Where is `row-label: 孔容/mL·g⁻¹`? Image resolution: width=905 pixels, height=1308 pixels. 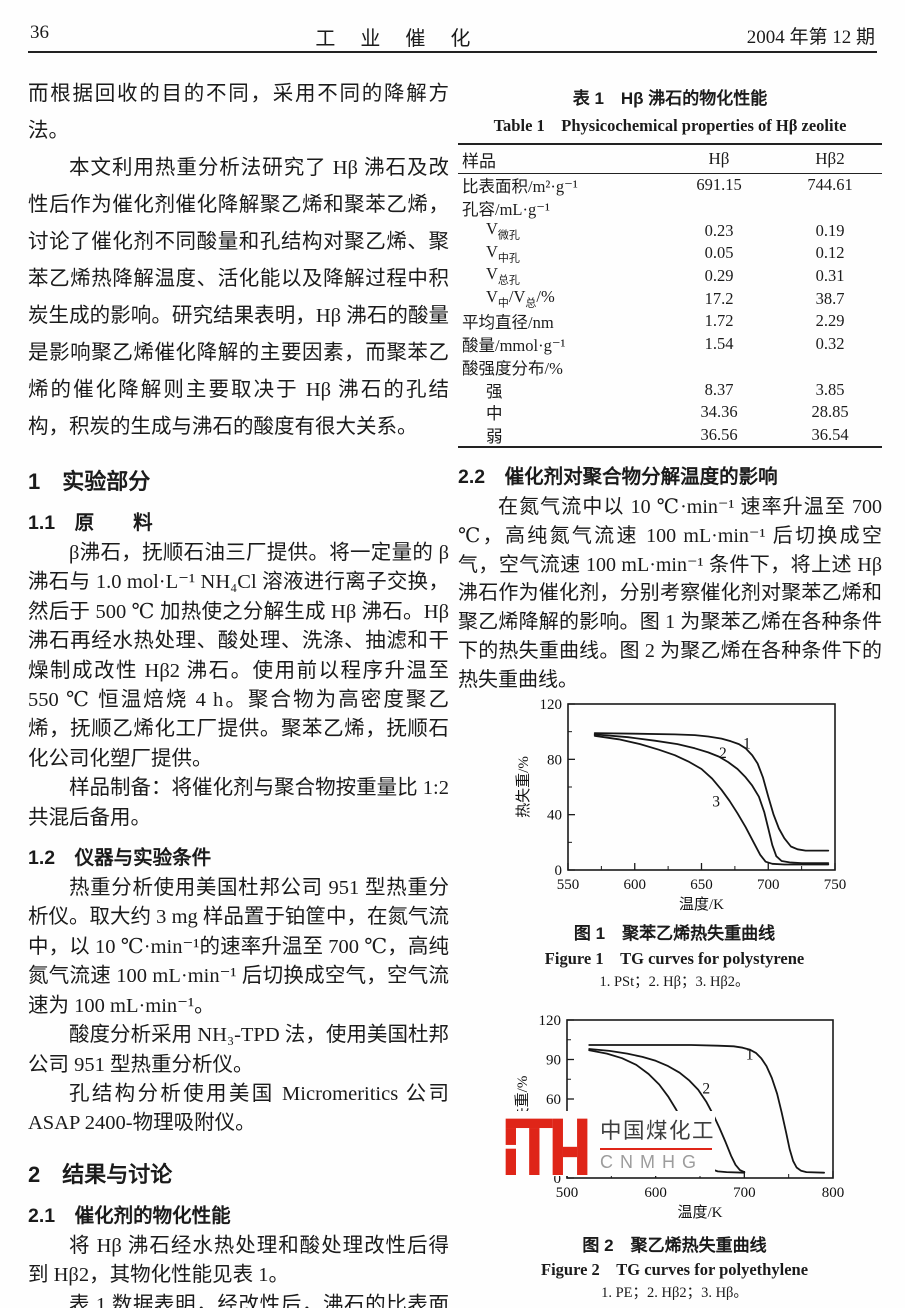 row-label: 孔容/mL·g⁻¹ is located at coordinates (506, 210).